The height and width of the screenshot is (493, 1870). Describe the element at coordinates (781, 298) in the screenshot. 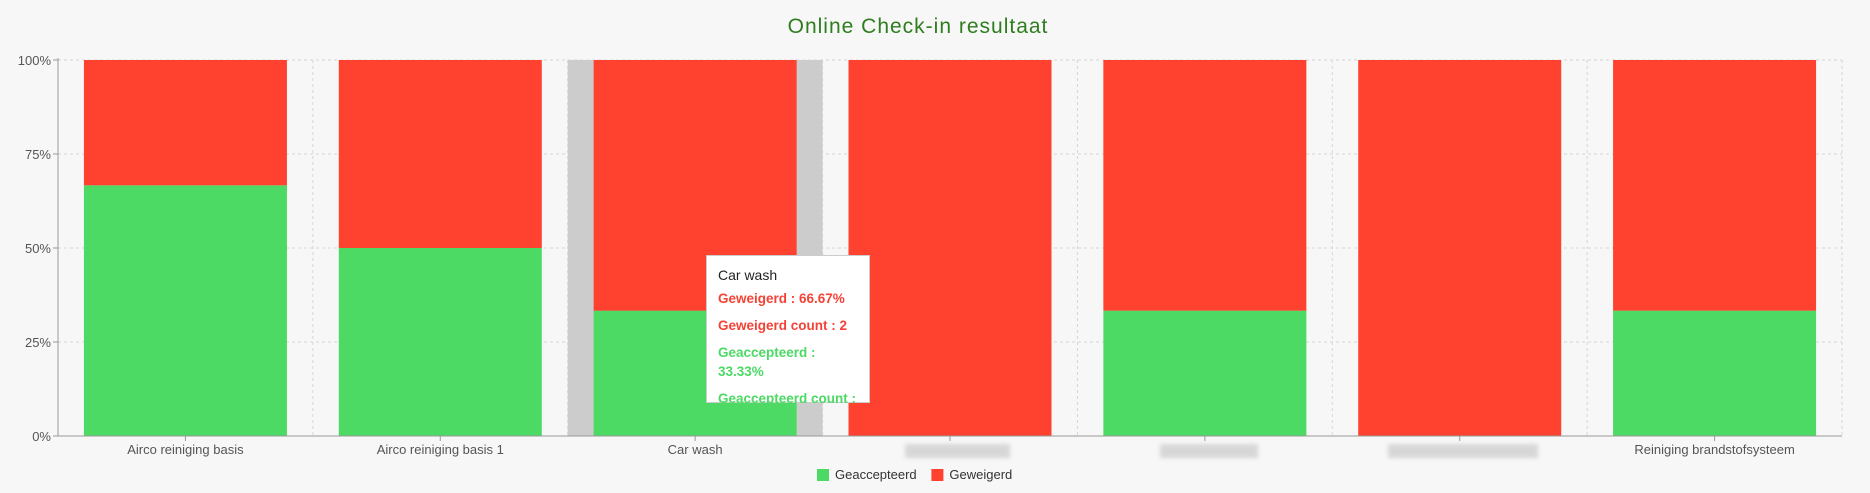

I see `tooltip-rejected-pct: Geweigerd : 66.67%` at that location.